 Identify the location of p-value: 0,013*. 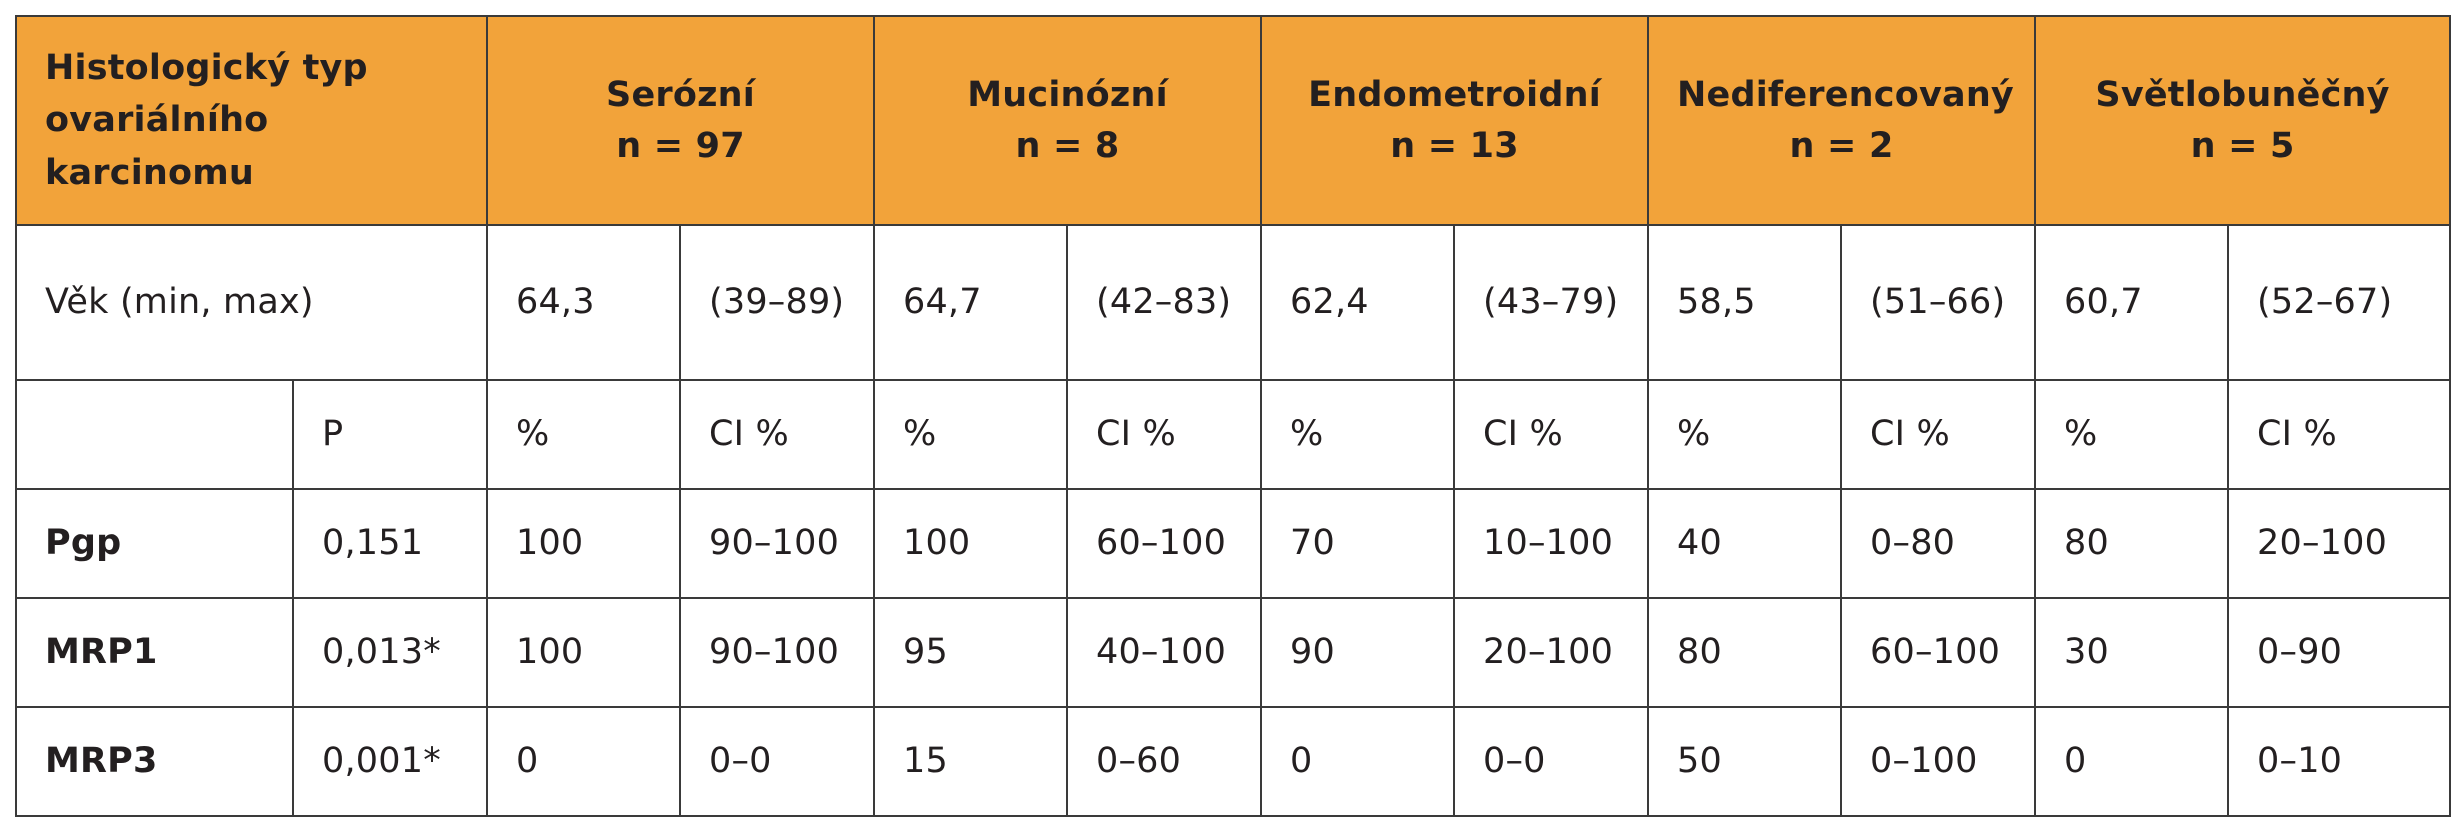
(390, 652).